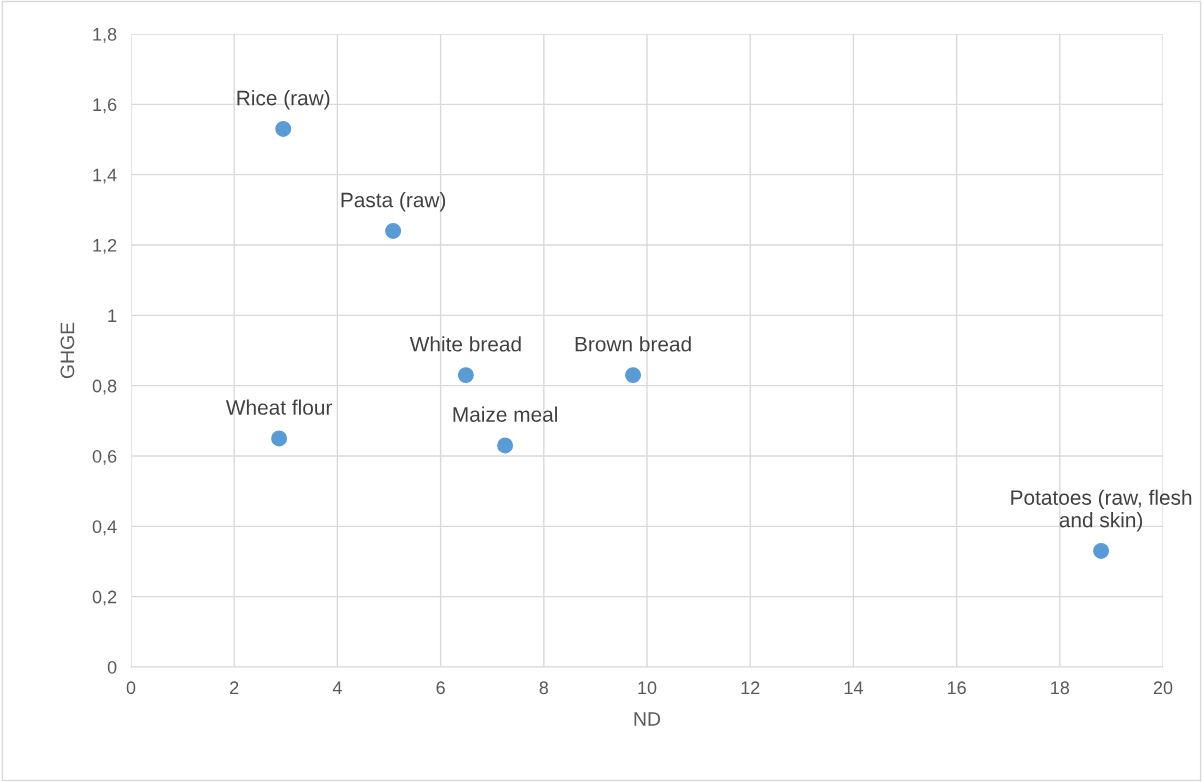 The height and width of the screenshot is (782, 1203). What do you see at coordinates (105, 246) in the screenshot?
I see `y-tick-label: 1,2` at bounding box center [105, 246].